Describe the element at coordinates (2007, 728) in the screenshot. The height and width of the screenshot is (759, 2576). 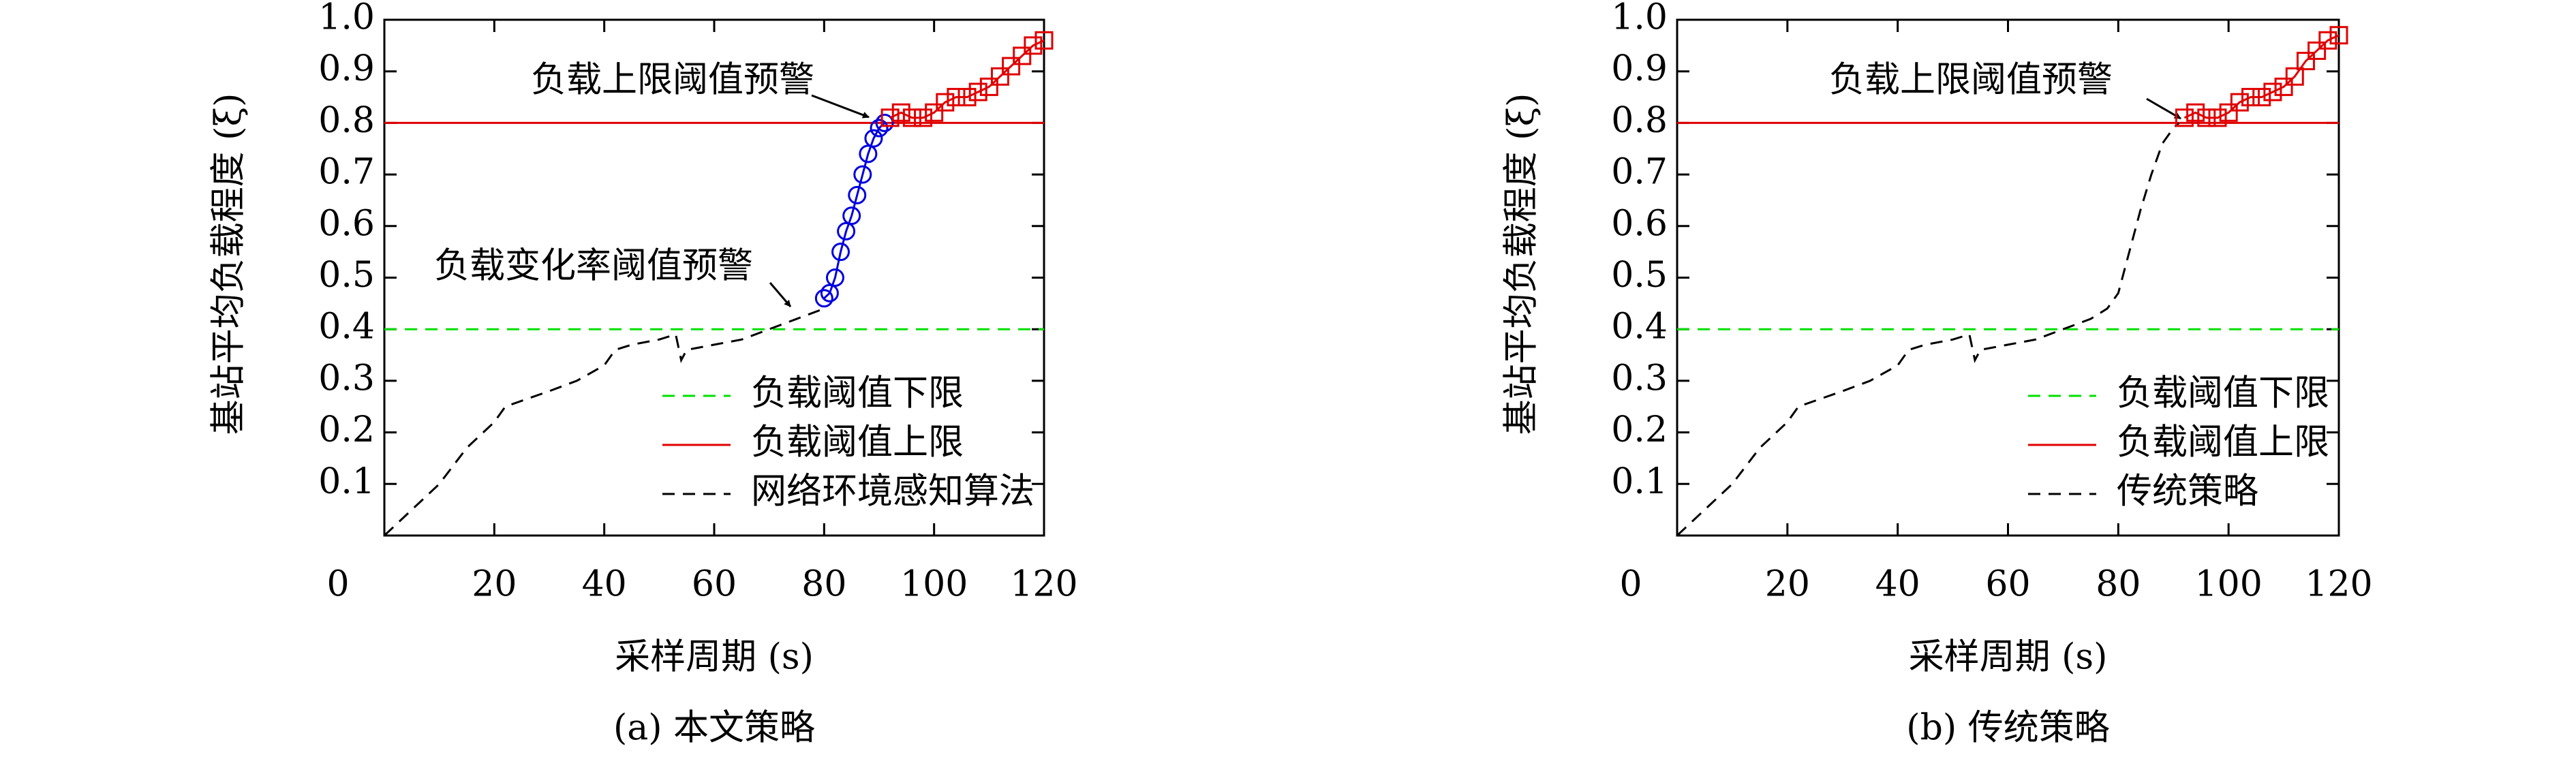
I see `caption: (b) 传统策略` at that location.